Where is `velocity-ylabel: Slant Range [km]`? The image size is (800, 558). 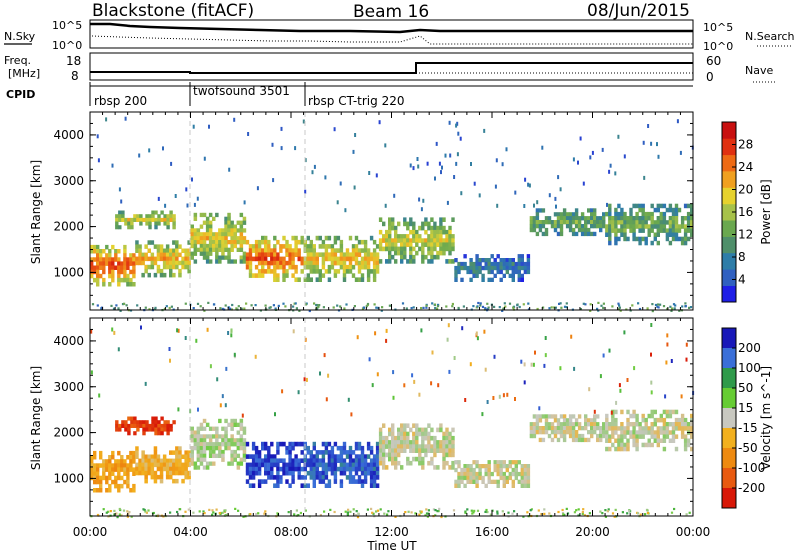
velocity-ylabel: Slant Range [km] is located at coordinates (36, 418).